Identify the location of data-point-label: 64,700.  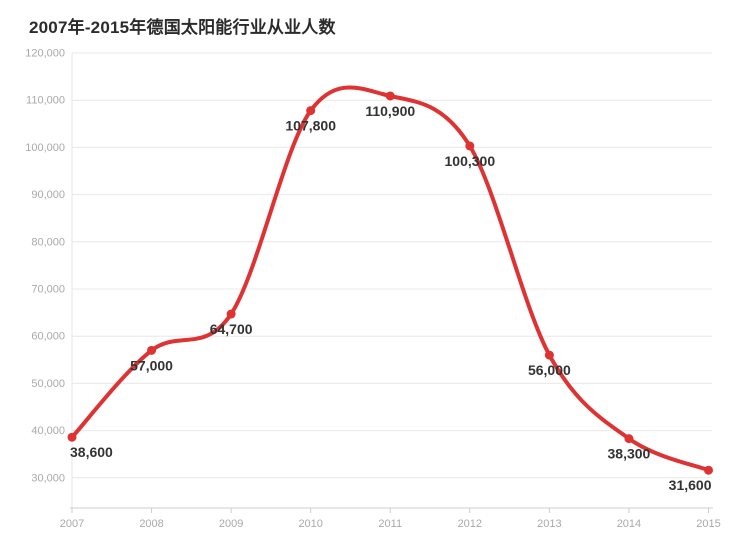
(231, 329).